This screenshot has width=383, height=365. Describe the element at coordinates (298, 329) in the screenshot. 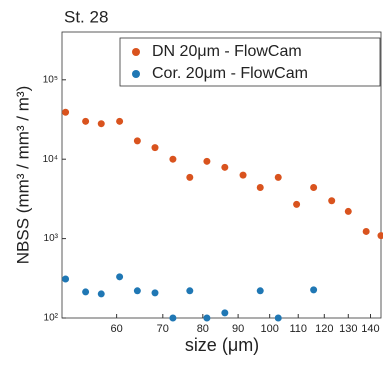

I see `x-tick-label: 110` at that location.